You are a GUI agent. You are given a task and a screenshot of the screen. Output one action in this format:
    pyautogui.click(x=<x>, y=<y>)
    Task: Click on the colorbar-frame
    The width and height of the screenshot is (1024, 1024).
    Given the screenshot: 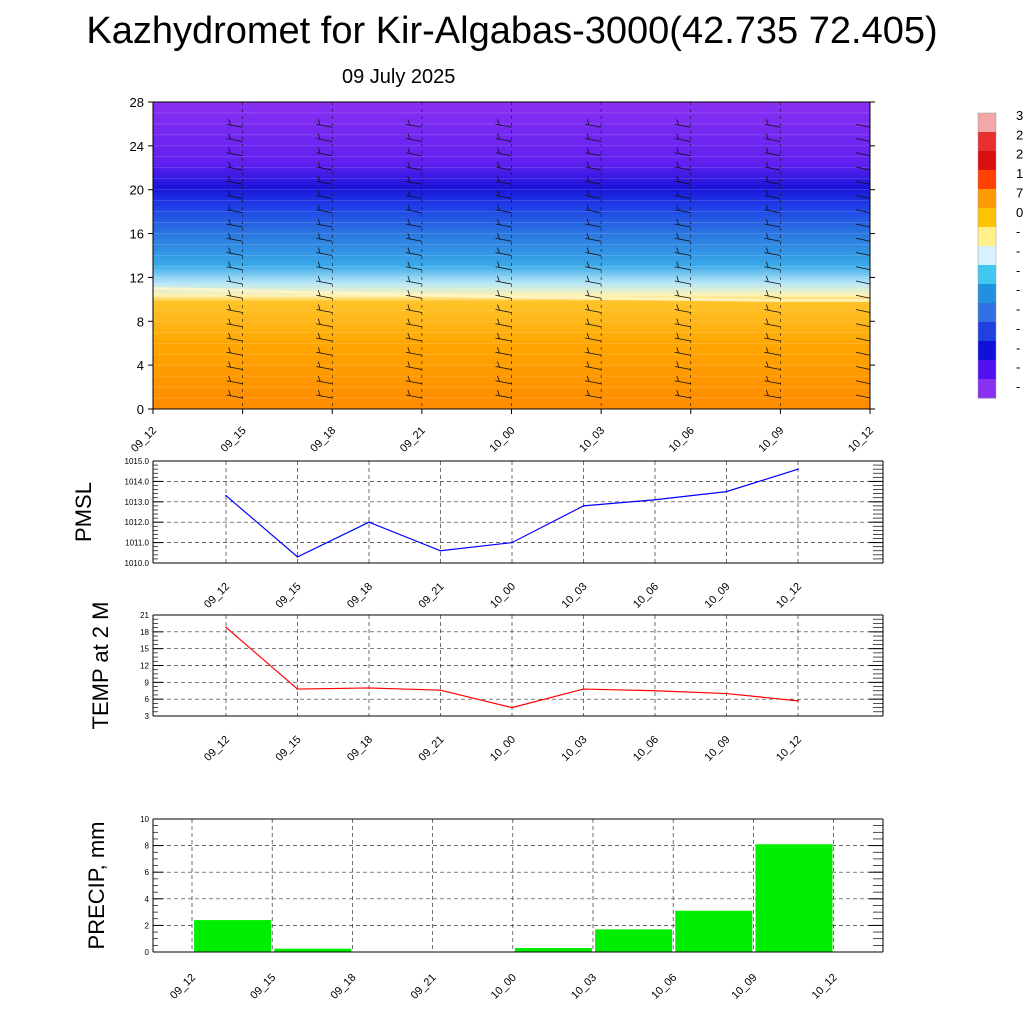 What is the action you would take?
    pyautogui.click(x=987, y=255)
    